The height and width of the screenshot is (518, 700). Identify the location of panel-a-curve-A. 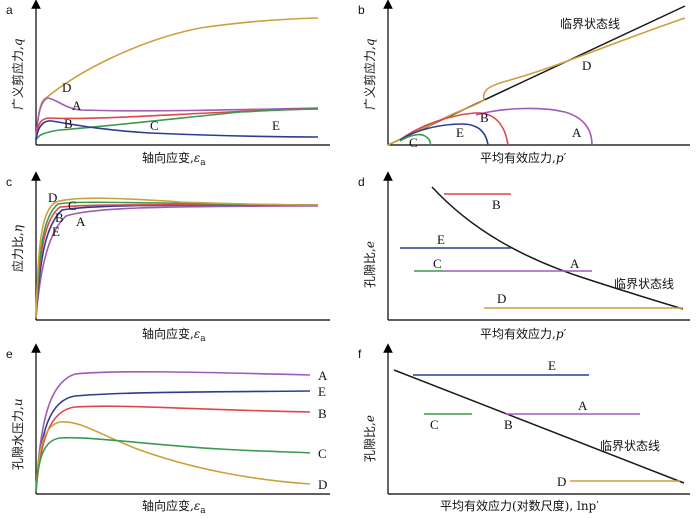
(177, 119).